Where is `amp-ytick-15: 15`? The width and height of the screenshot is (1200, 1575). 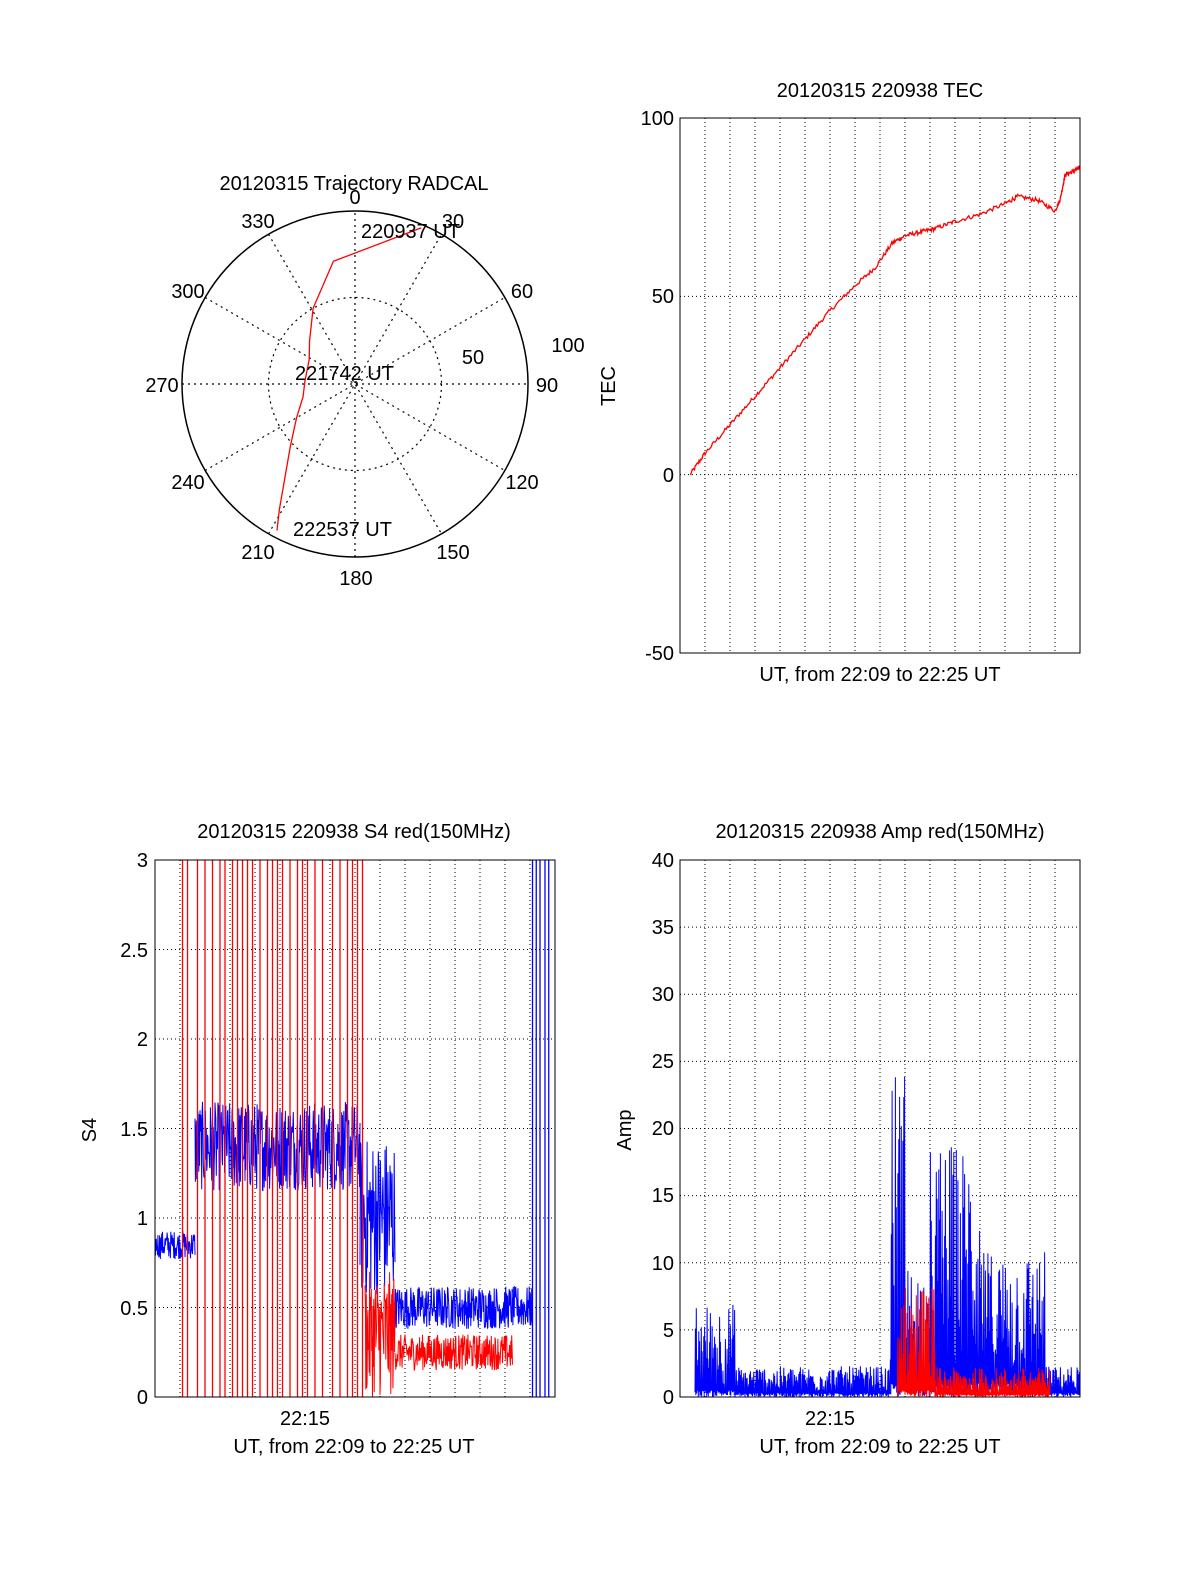
amp-ytick-15: 15 is located at coordinates (663, 1196).